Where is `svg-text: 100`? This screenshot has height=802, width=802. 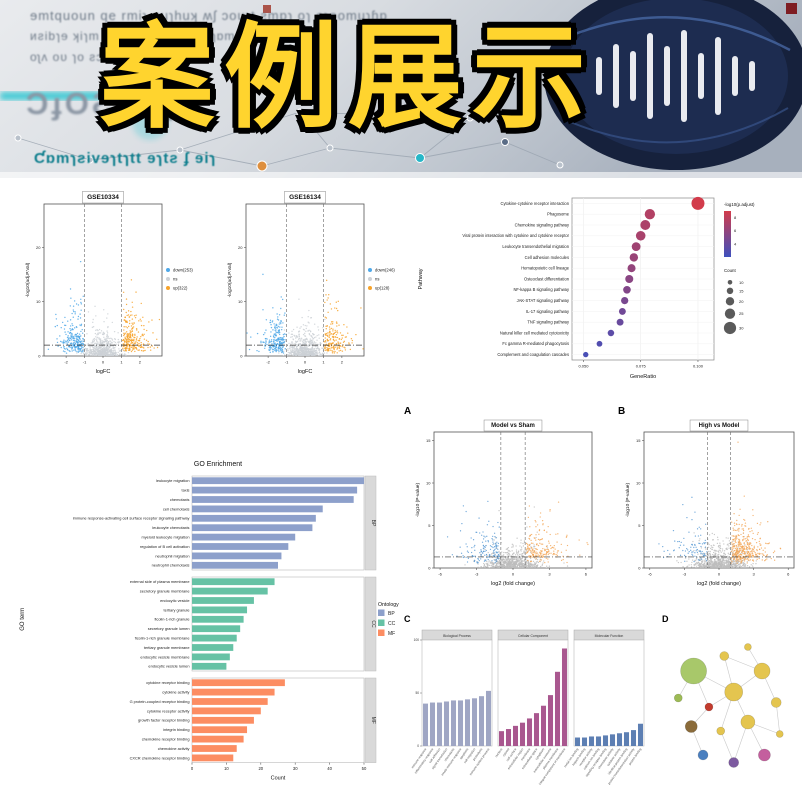
svg-text: 100 is located at coordinates (417, 640).